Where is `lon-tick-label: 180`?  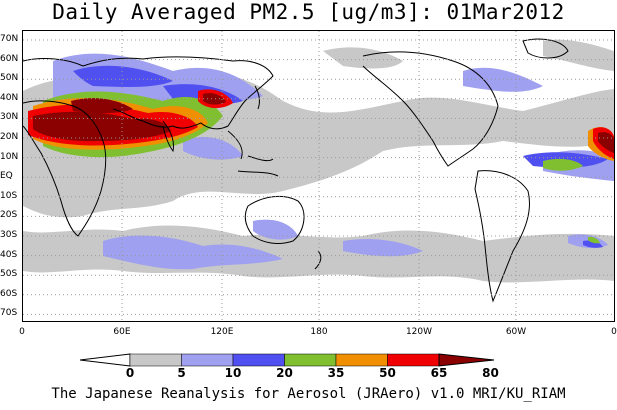 lon-tick-label: 180 is located at coordinates (319, 332).